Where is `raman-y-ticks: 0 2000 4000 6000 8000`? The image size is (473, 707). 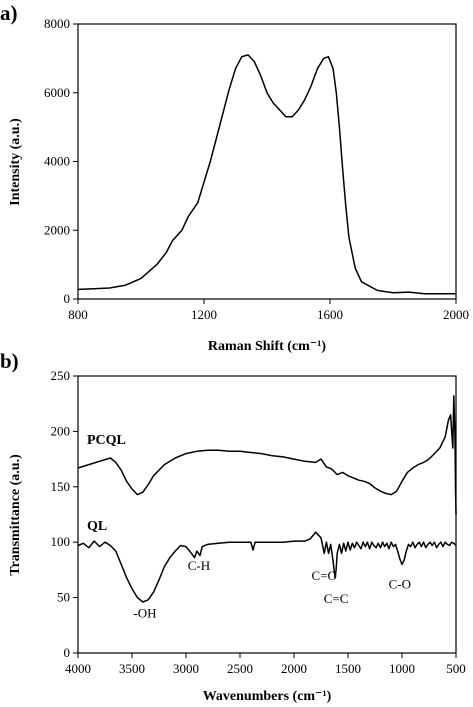 raman-y-ticks: 0 2000 4000 6000 8000 is located at coordinates (61, 161).